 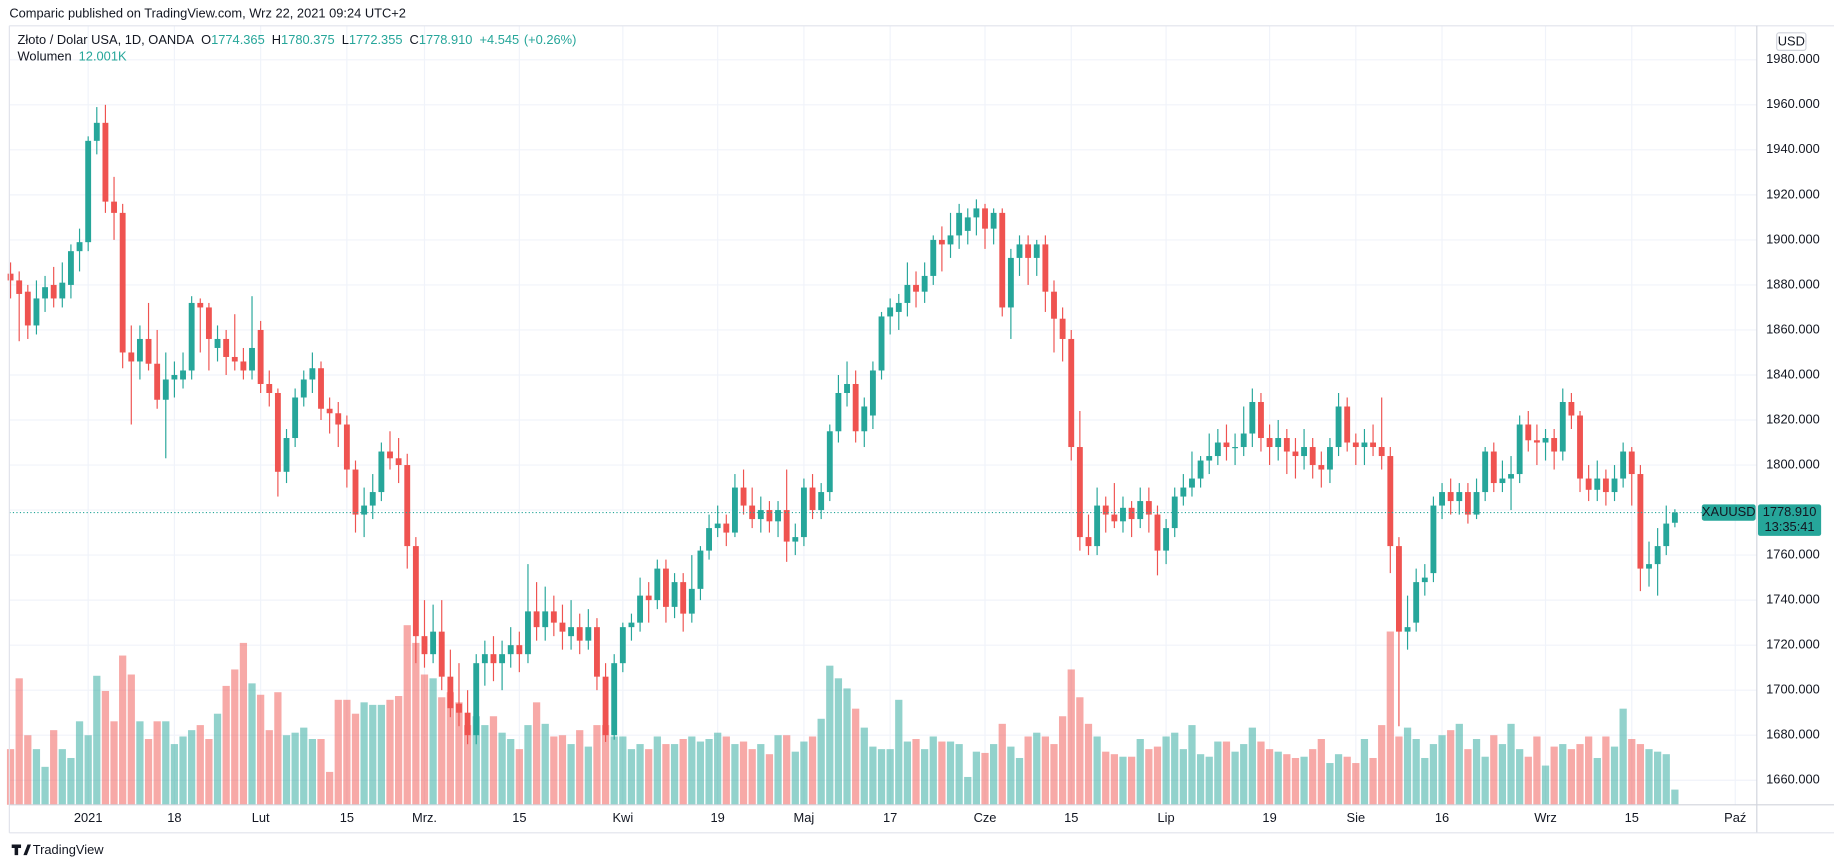 I want to click on x-tick-label: 16, so click(x=1442, y=817).